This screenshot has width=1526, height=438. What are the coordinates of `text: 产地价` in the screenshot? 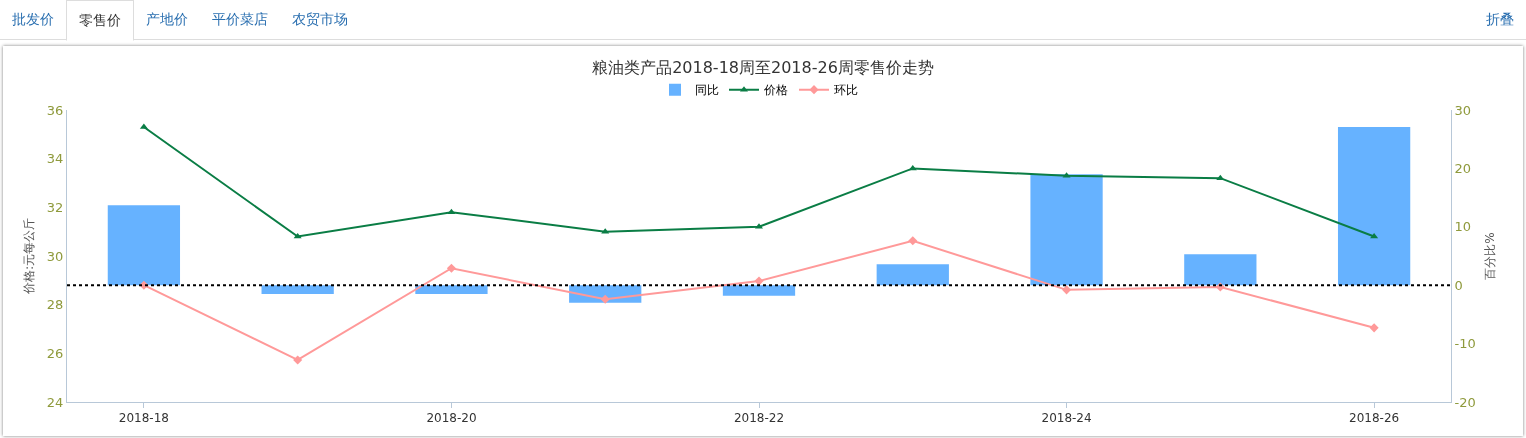 It's located at (167, 19).